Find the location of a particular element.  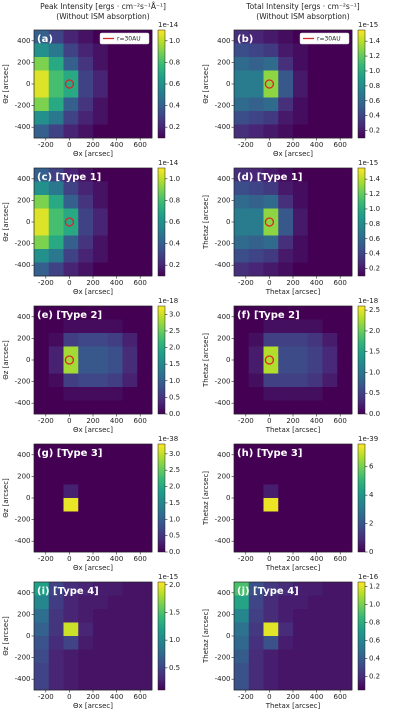

x-tick-label: 400 is located at coordinates (316, 697).